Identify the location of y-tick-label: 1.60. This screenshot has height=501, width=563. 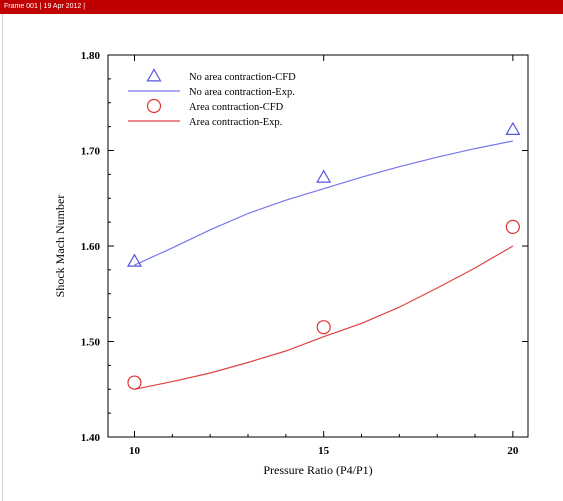
(91, 247).